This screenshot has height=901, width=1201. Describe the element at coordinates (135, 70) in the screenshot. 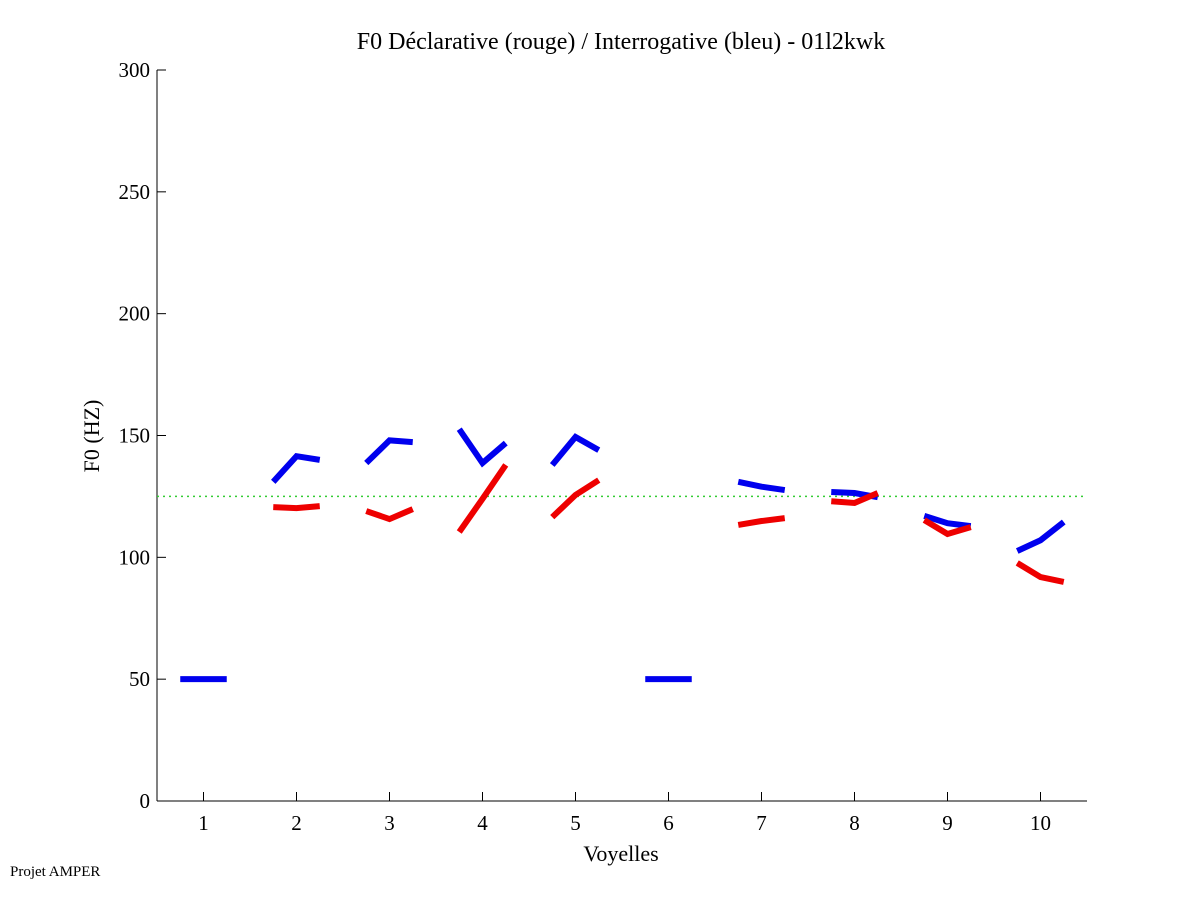

I see `y-tick-label: 300` at that location.